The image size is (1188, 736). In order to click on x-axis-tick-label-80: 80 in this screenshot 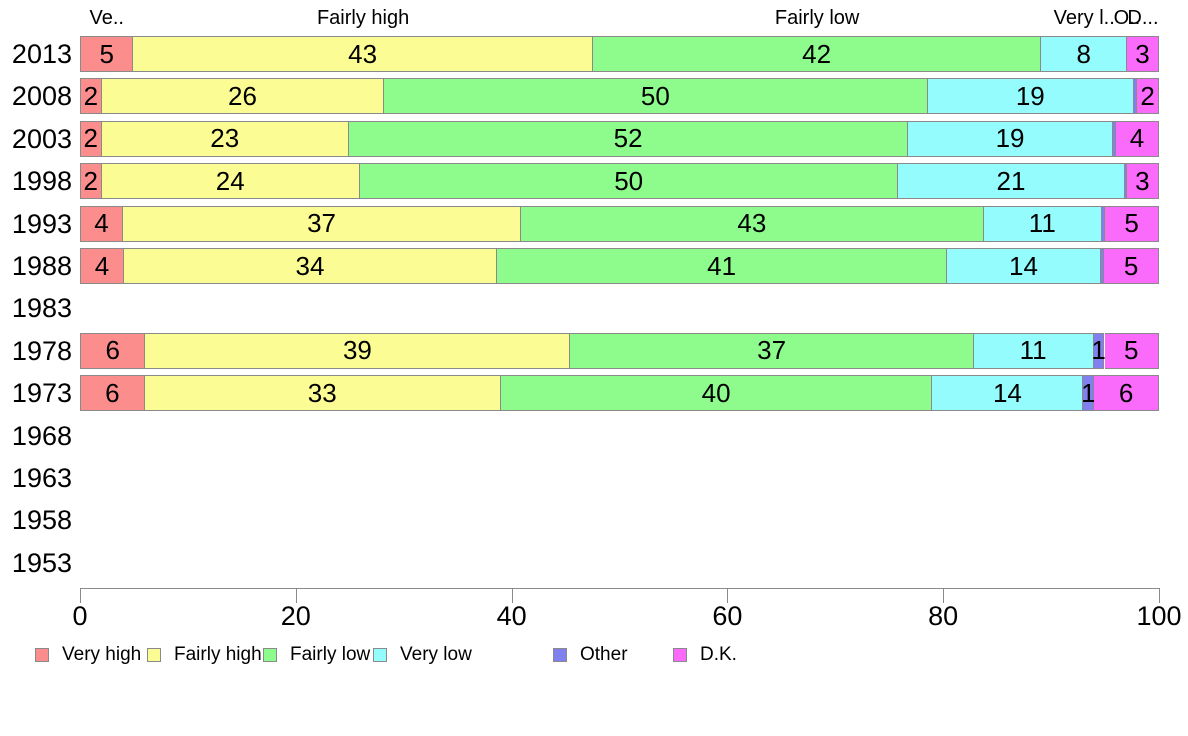, I will do `click(943, 616)`.